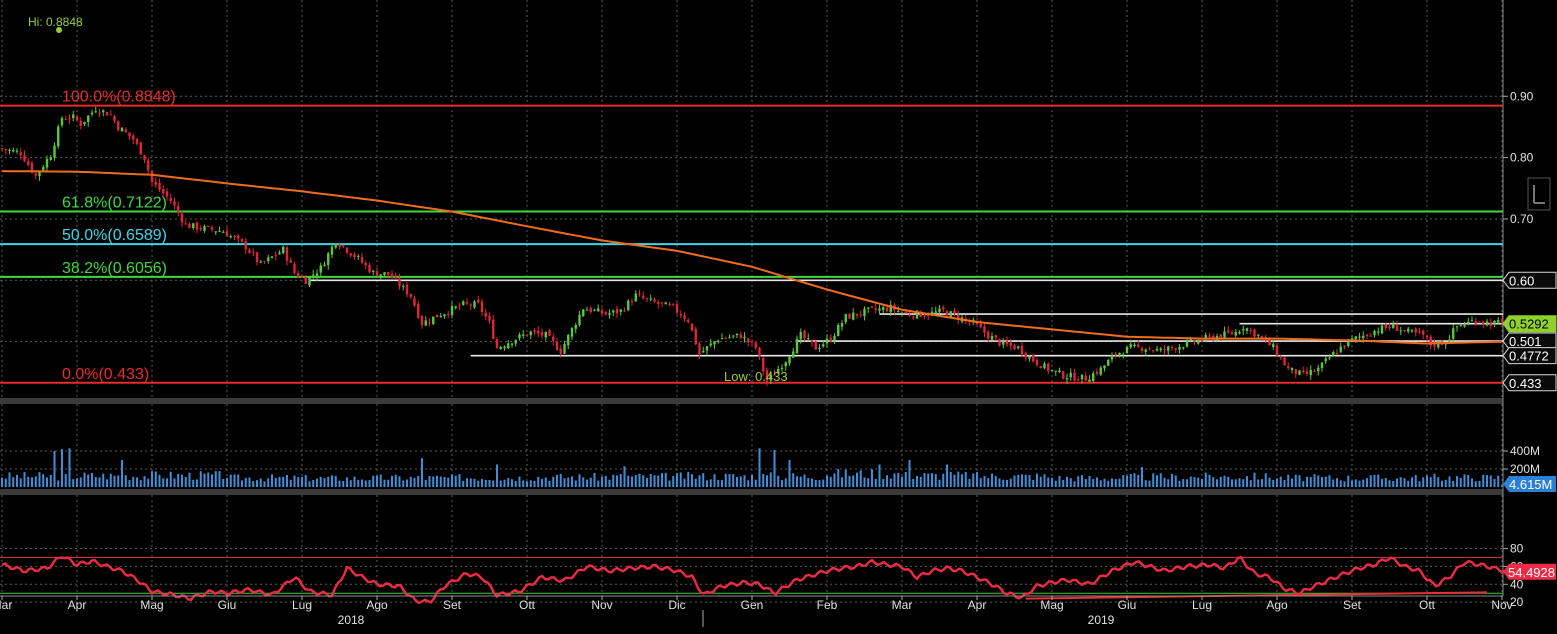  Describe the element at coordinates (751, 401) in the screenshot. I see `panel-divider-price-volume` at that location.